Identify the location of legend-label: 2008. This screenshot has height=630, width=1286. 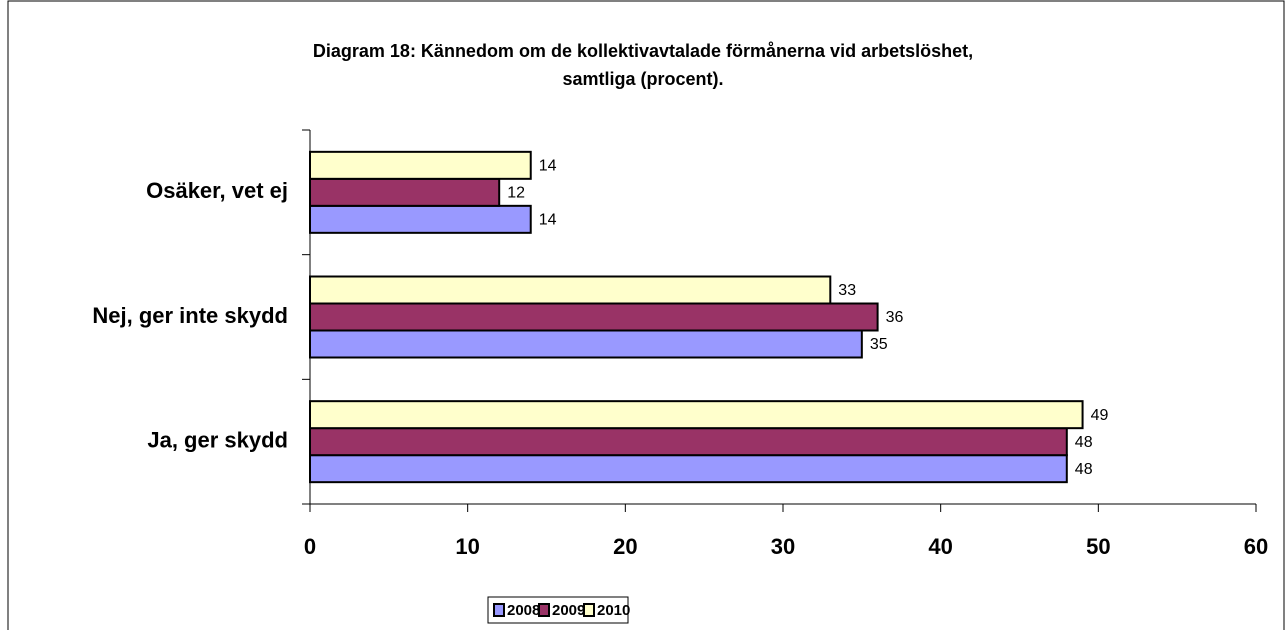
(523, 610).